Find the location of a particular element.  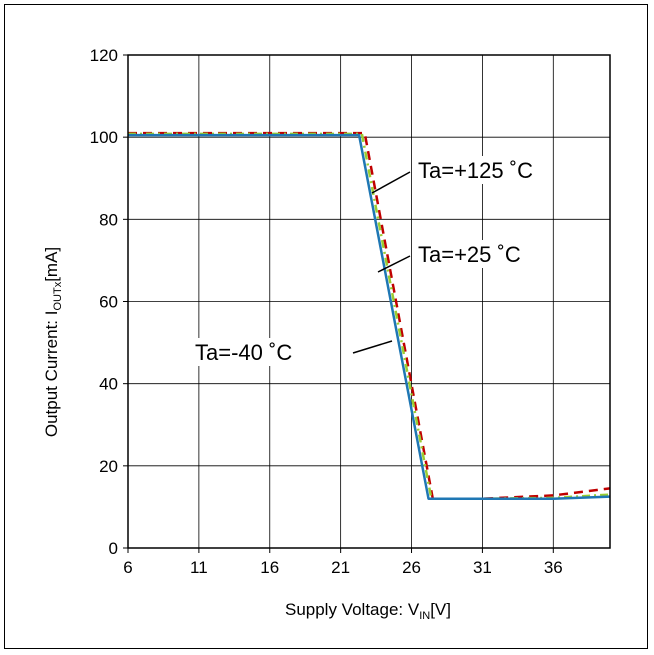

x-axis-label-suffix: [V] is located at coordinates (440, 609).